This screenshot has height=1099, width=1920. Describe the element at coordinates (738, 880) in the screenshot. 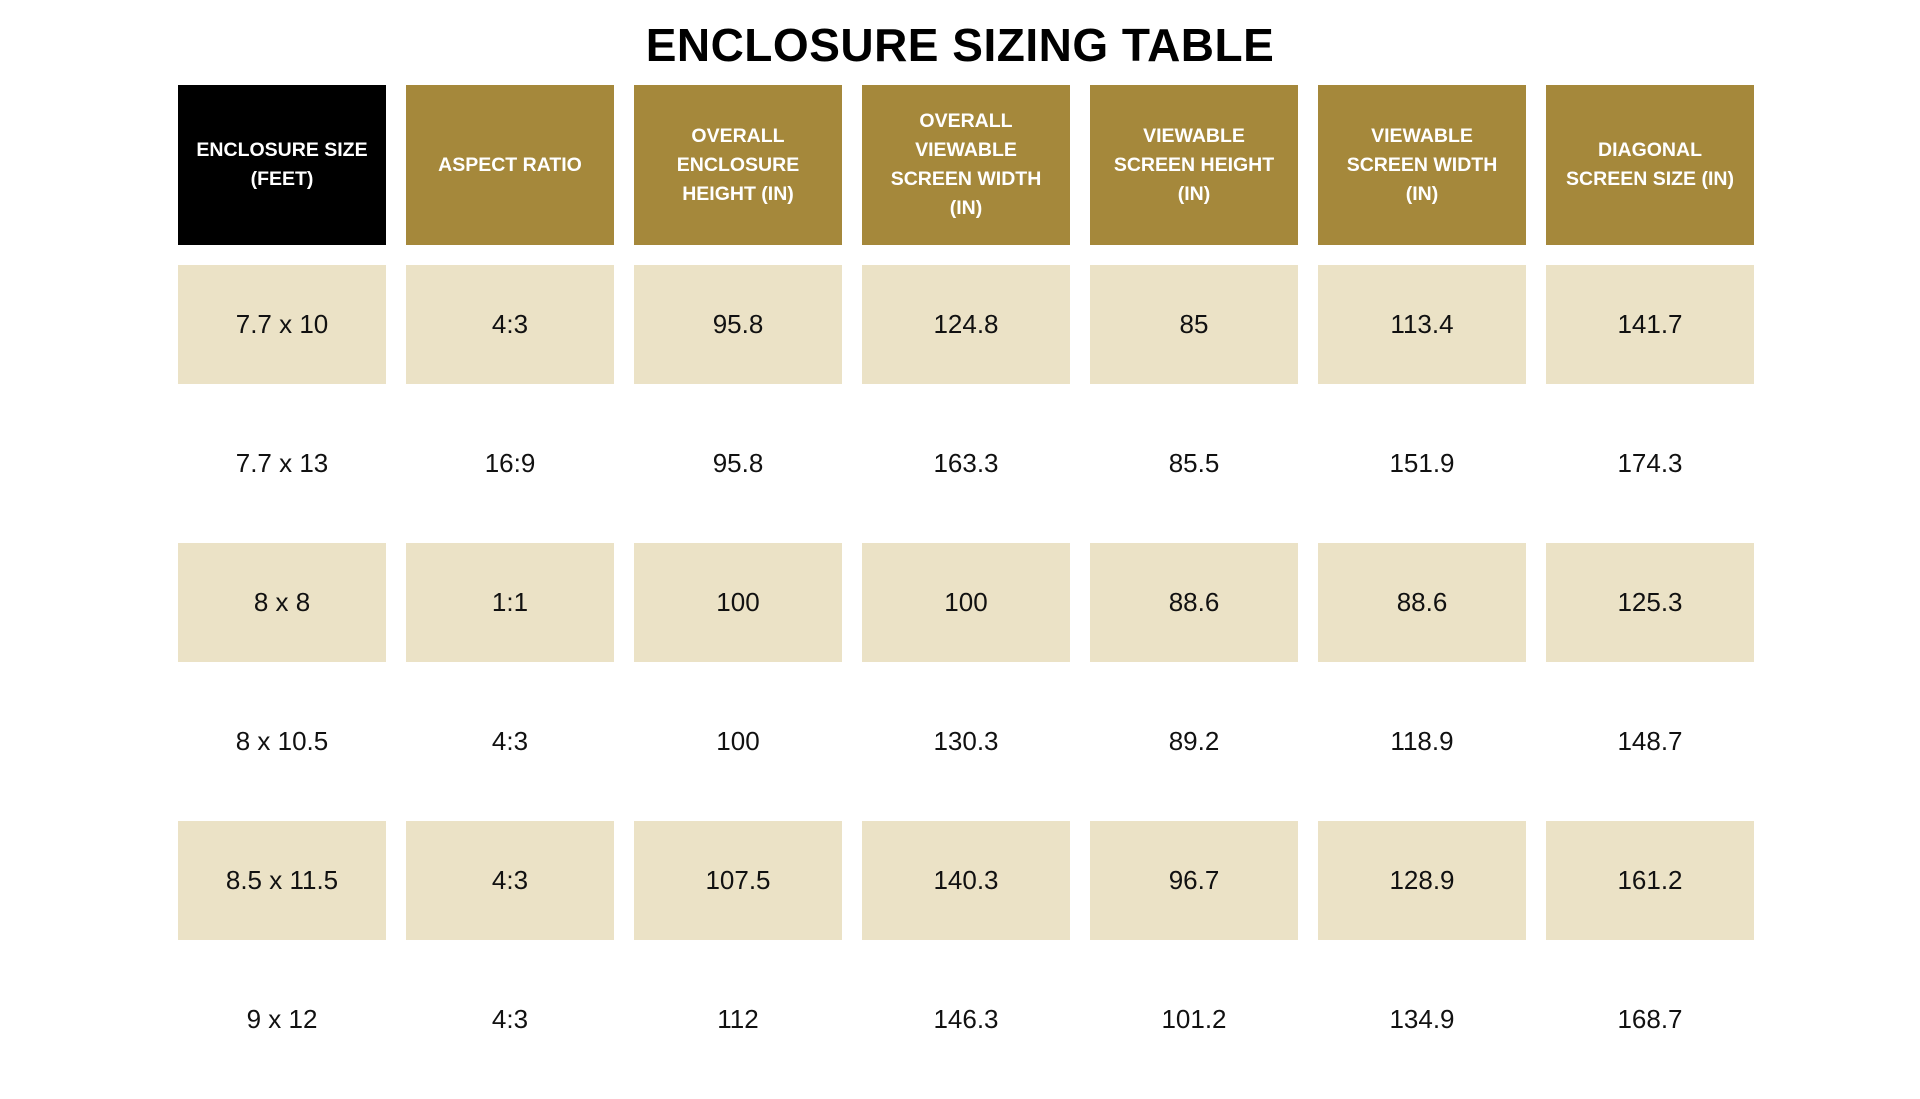

I see `table-cell: 107.5` at that location.